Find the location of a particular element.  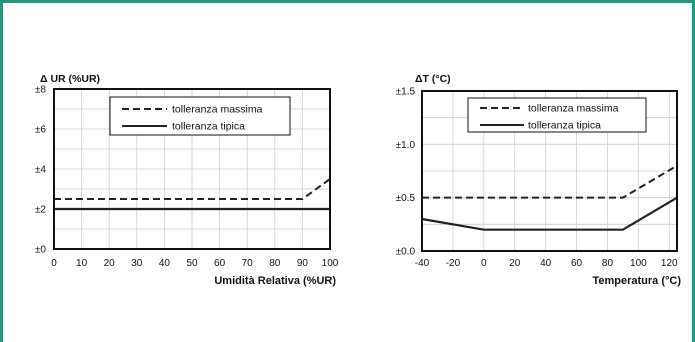

y-tick-label: ±8 is located at coordinates (40, 90).